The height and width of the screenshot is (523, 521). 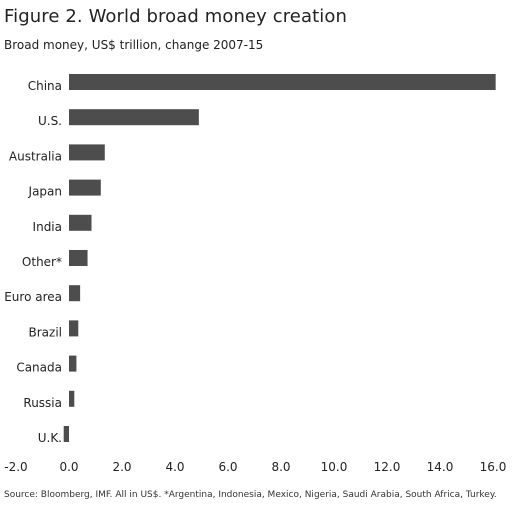 What do you see at coordinates (15, 467) in the screenshot?
I see `x-tick-label: -2.0` at bounding box center [15, 467].